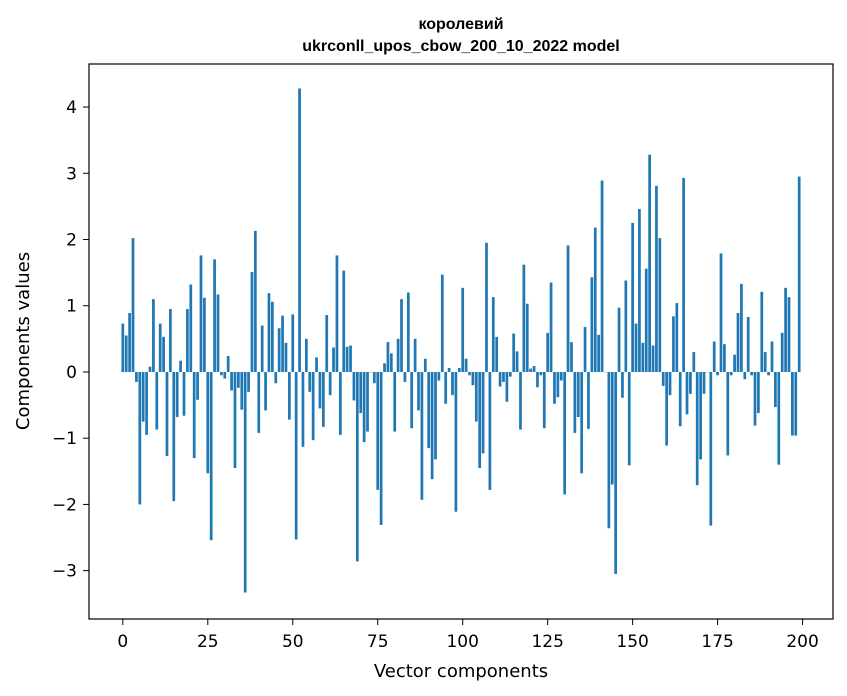  Describe the element at coordinates (208, 642) in the screenshot. I see `x-tick-label: 25` at that location.